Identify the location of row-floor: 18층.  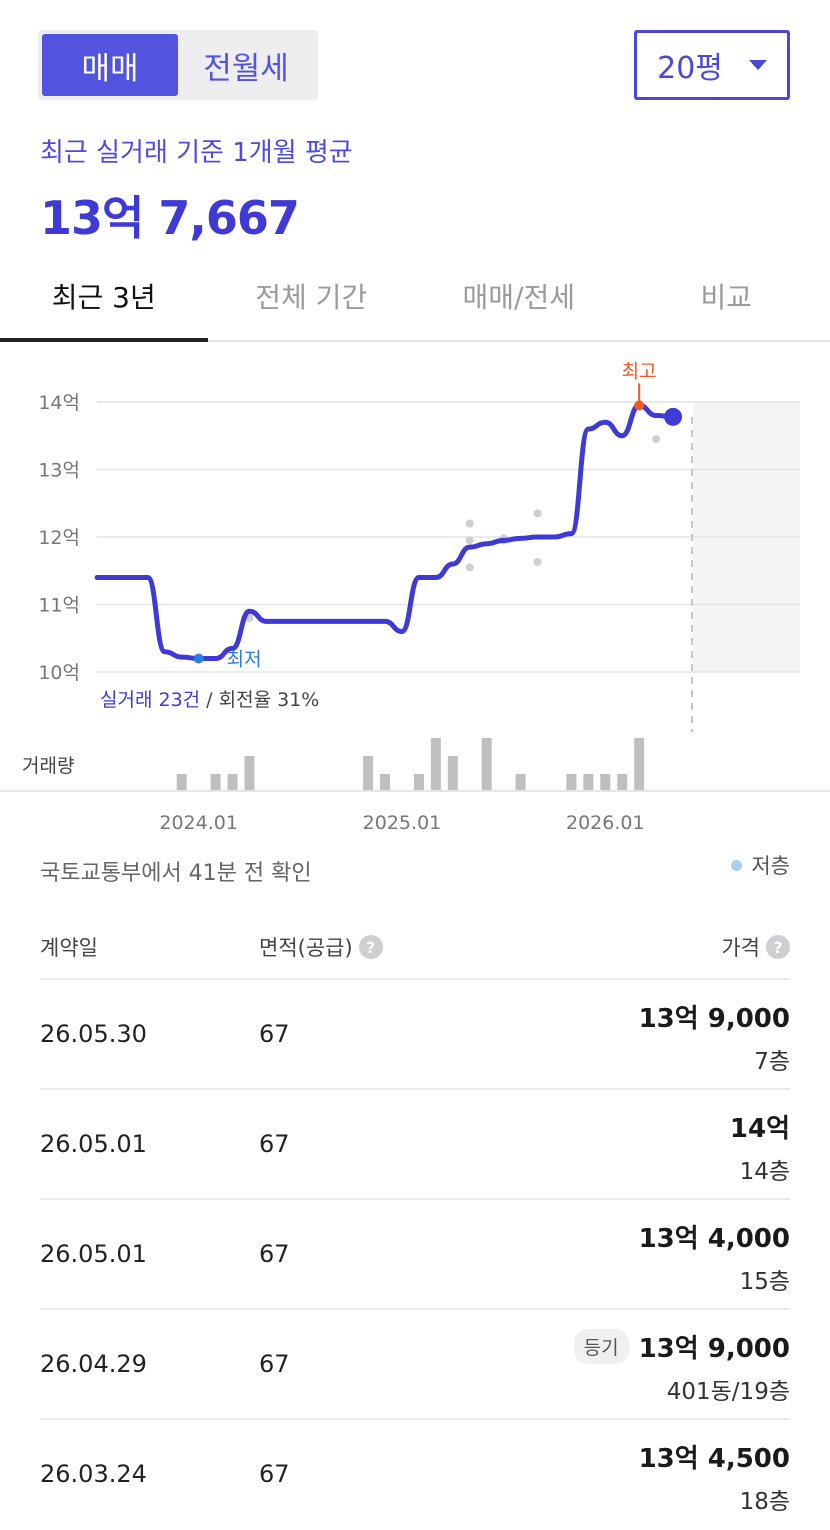
(764, 1502).